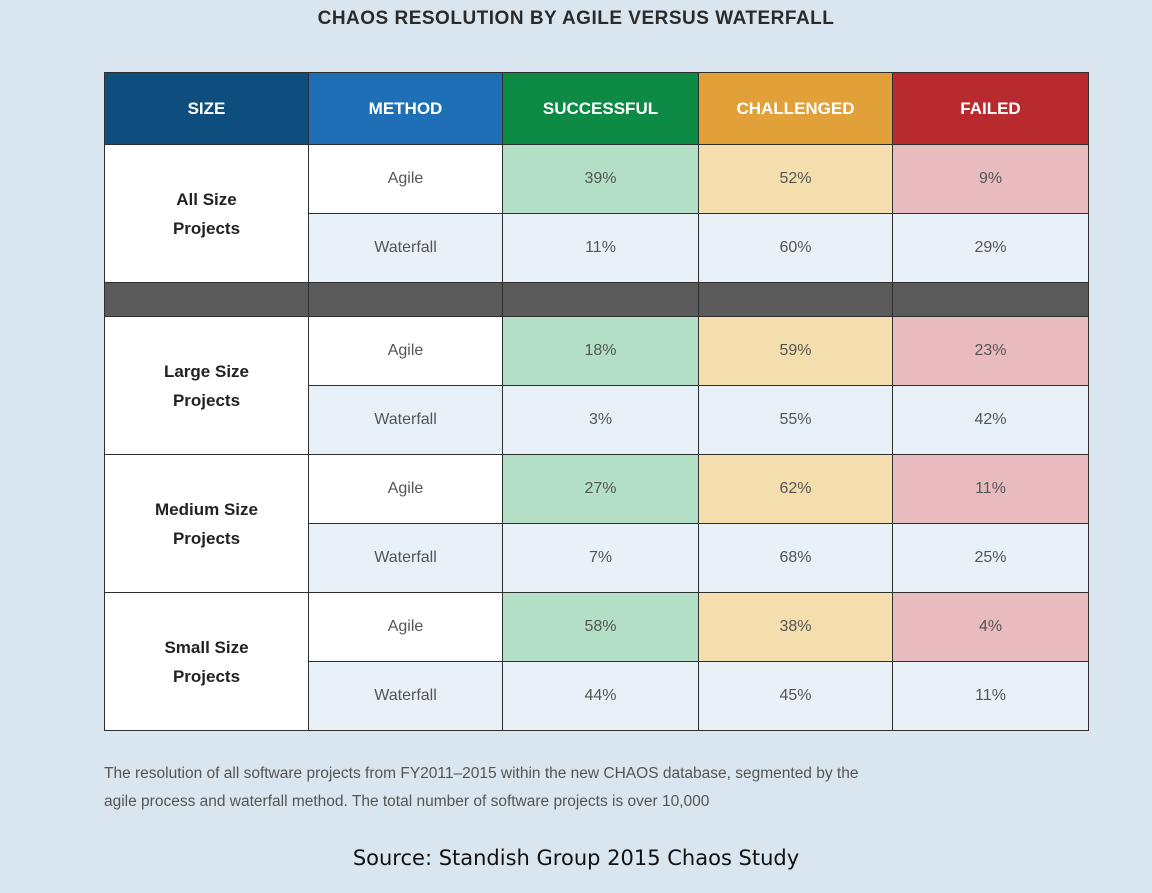 This screenshot has height=893, width=1152. Describe the element at coordinates (206, 661) in the screenshot. I see `size-cell-small: Small Size Projects` at that location.